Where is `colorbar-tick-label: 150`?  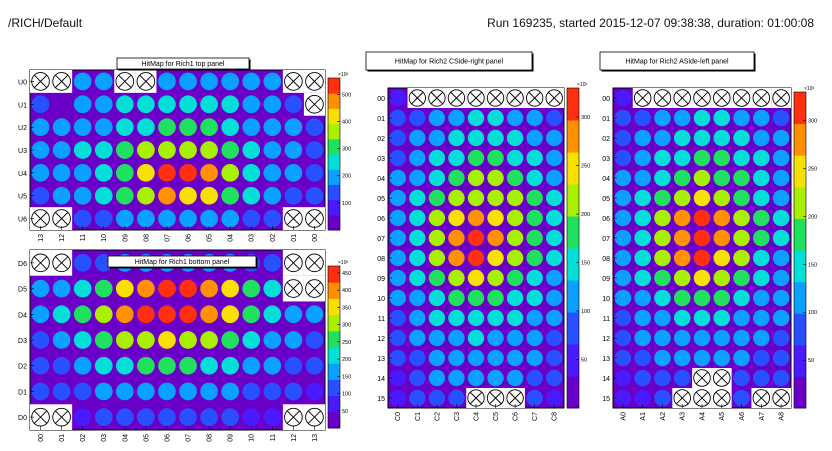
colorbar-tick-label: 150 is located at coordinates (812, 265).